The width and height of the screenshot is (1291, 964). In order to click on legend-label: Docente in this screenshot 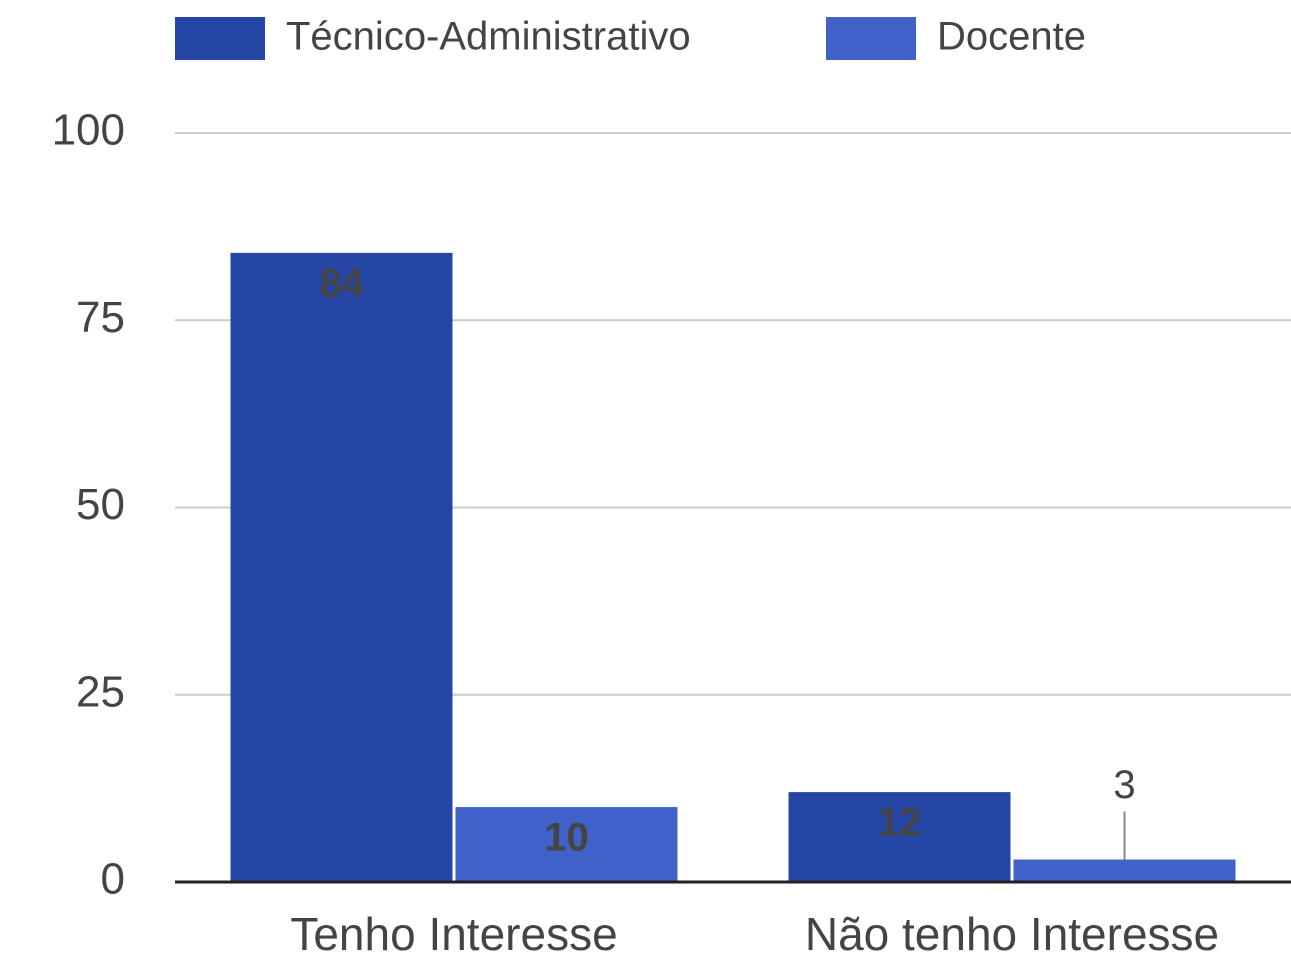, I will do `click(1011, 37)`.